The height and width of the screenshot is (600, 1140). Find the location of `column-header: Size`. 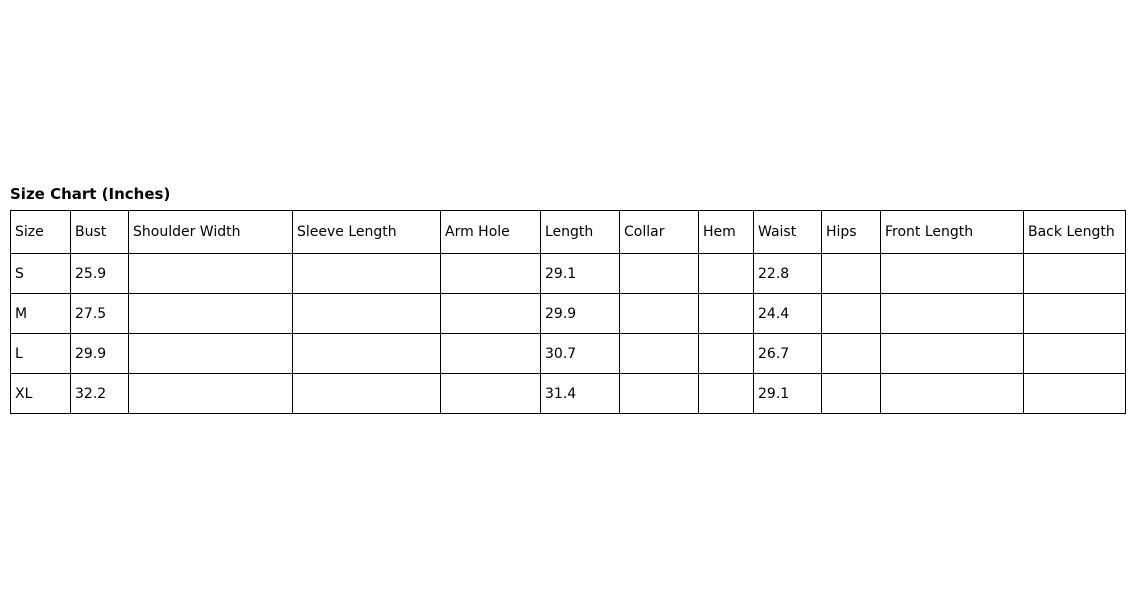

column-header: Size is located at coordinates (40, 232).